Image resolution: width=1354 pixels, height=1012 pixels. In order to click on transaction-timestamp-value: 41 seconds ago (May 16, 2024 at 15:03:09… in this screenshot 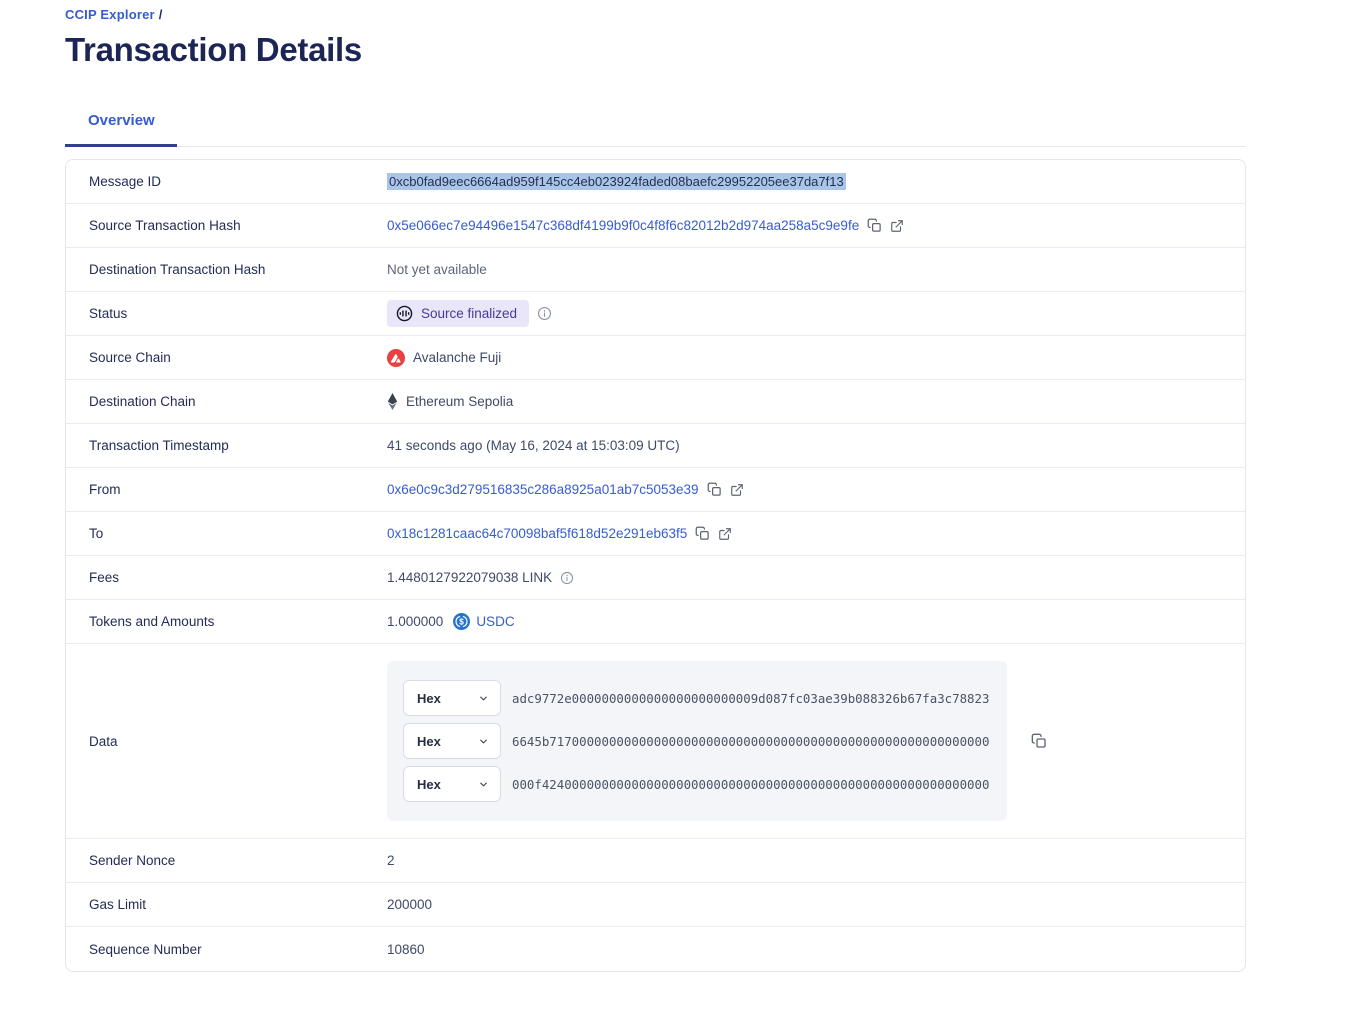, I will do `click(533, 445)`.